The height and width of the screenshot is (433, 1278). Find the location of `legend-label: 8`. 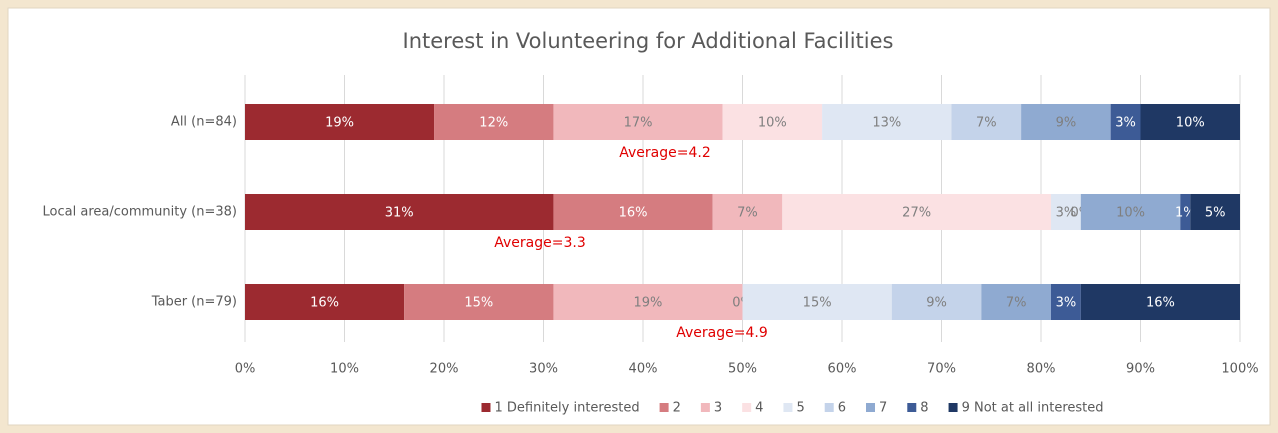

legend-label: 8 is located at coordinates (924, 408).